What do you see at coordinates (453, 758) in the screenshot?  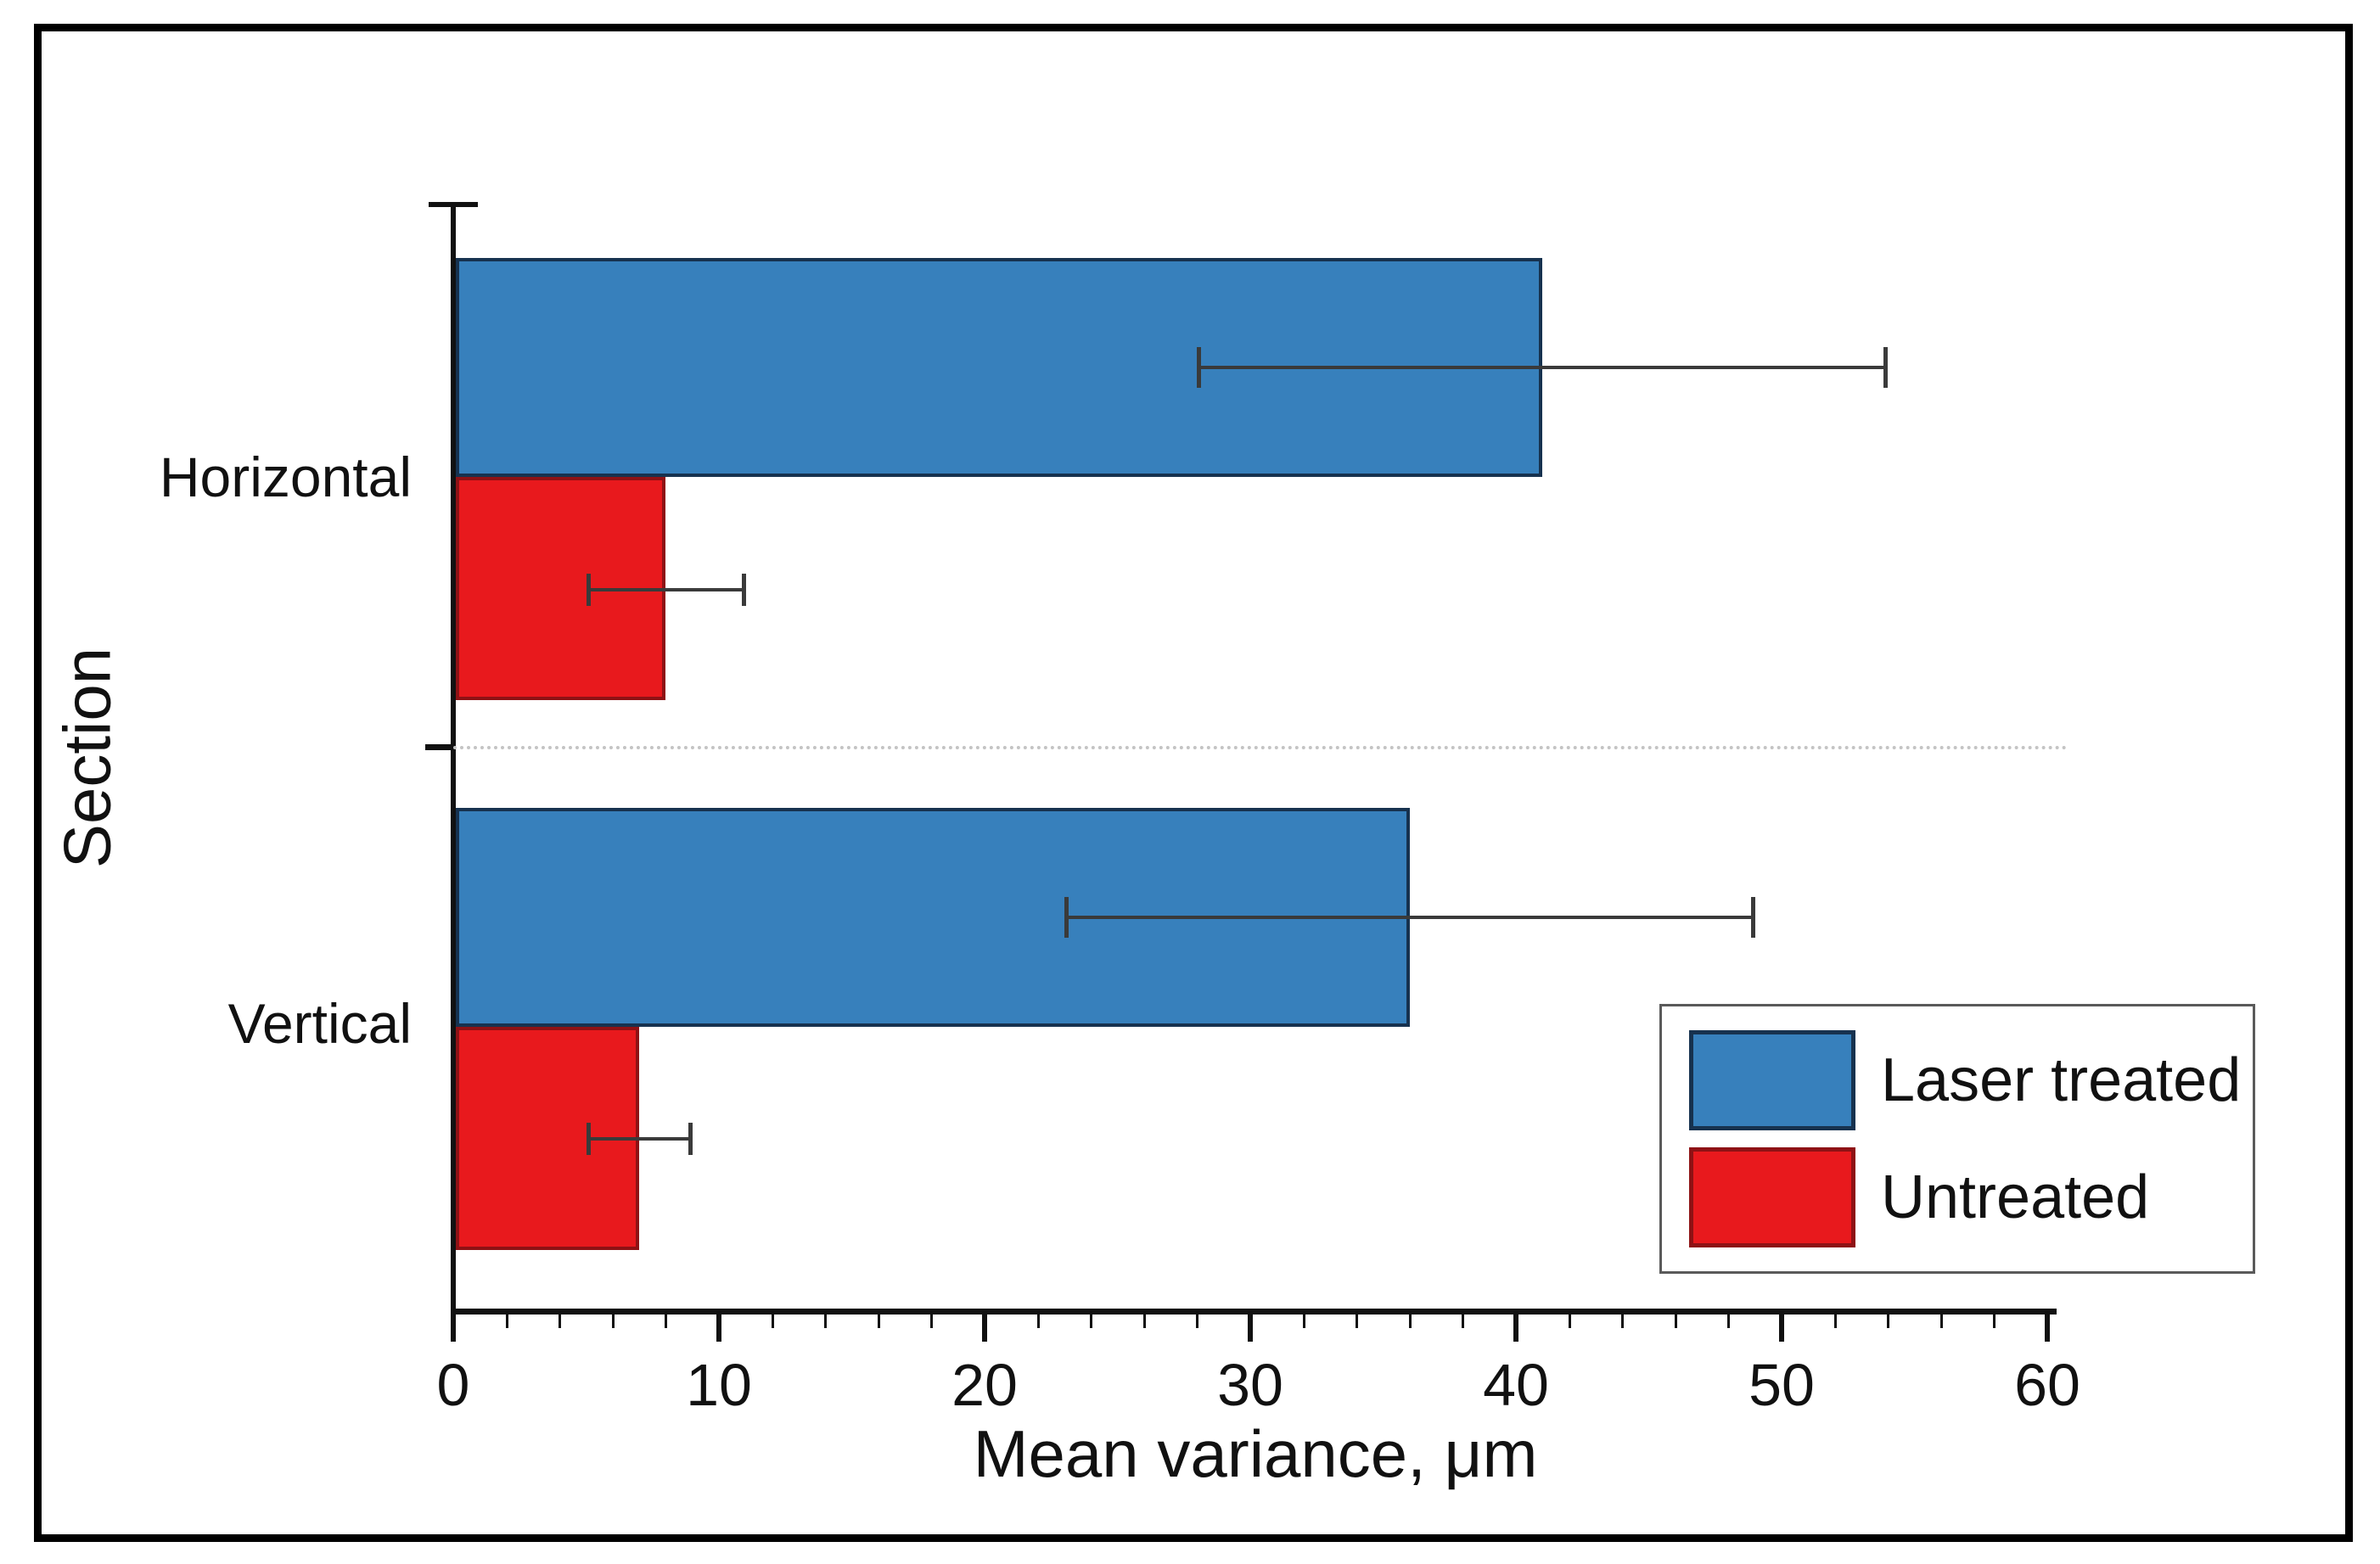 I see `y-axis-line` at bounding box center [453, 758].